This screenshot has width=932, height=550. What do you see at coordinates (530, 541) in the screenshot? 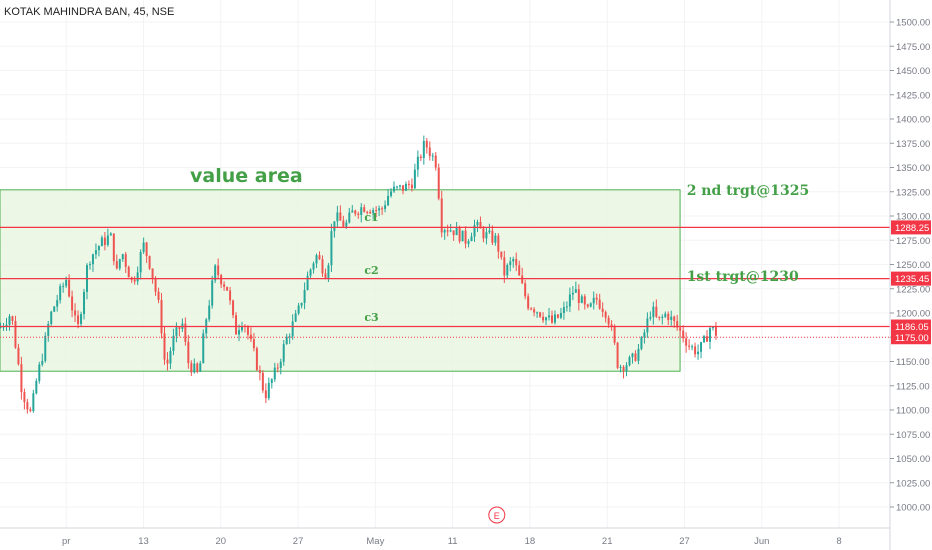
I see `time-tick-label: 18` at bounding box center [530, 541].